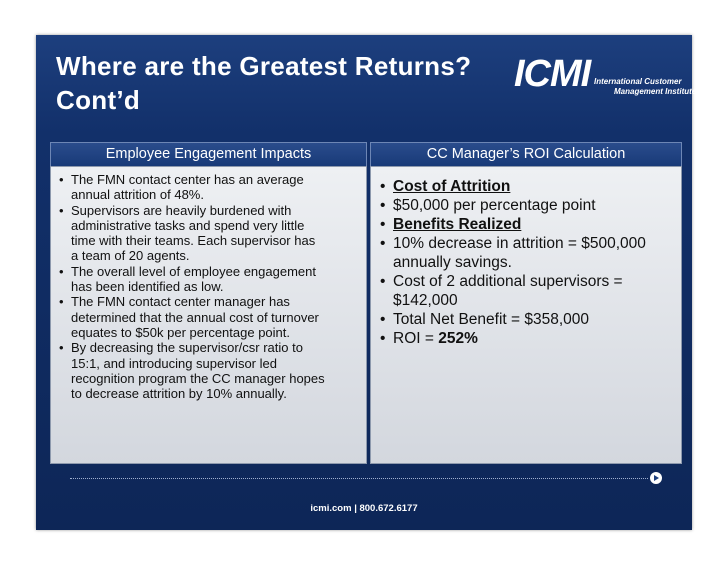  What do you see at coordinates (526, 154) in the screenshot?
I see `panel-heading: CC Manager’s ROI Calculation` at bounding box center [526, 154].